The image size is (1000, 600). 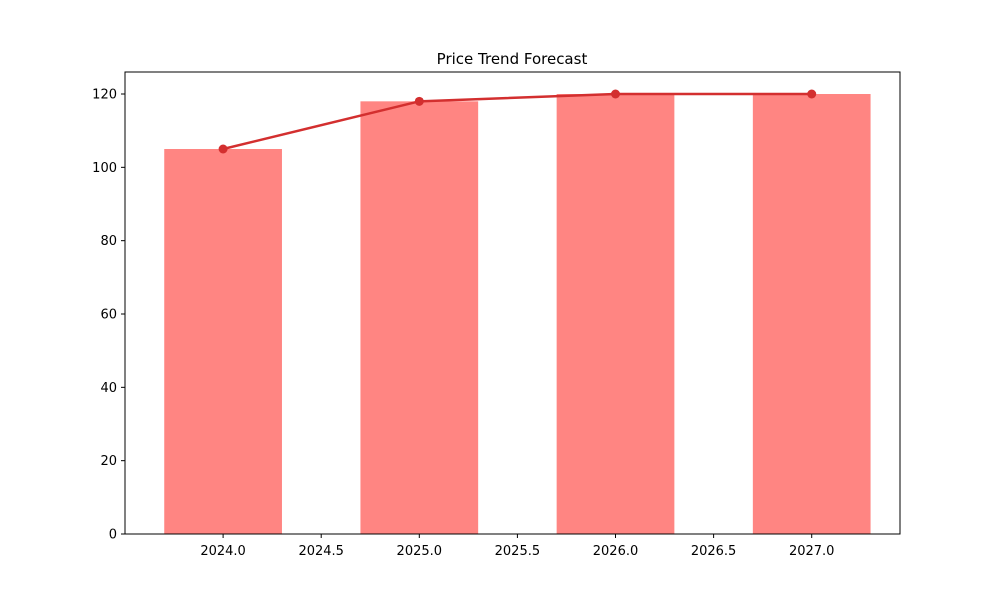 What do you see at coordinates (615, 314) in the screenshot?
I see `bar-2026` at bounding box center [615, 314].